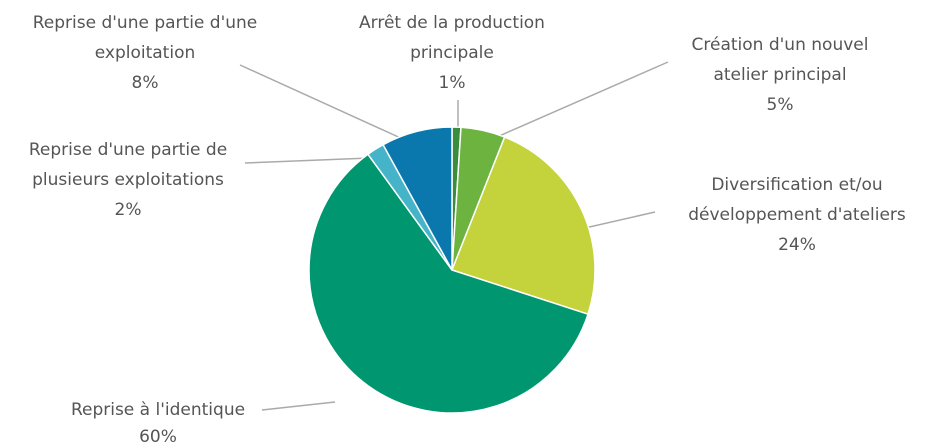 The image size is (931, 445). I want to click on value-label: 1%, so click(452, 83).